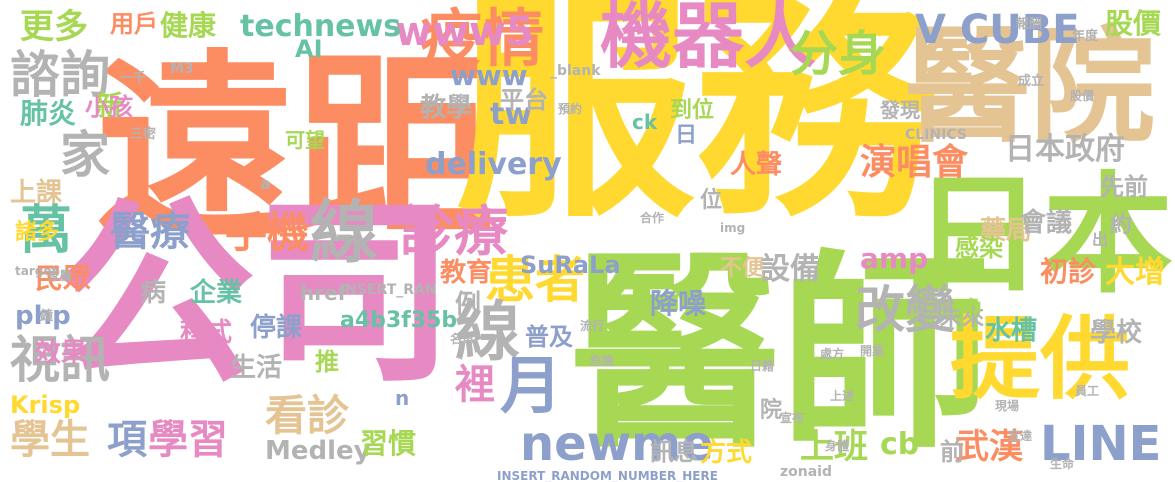  Describe the element at coordinates (1062, 464) in the screenshot. I see `cloud-word-117: 生命` at that location.